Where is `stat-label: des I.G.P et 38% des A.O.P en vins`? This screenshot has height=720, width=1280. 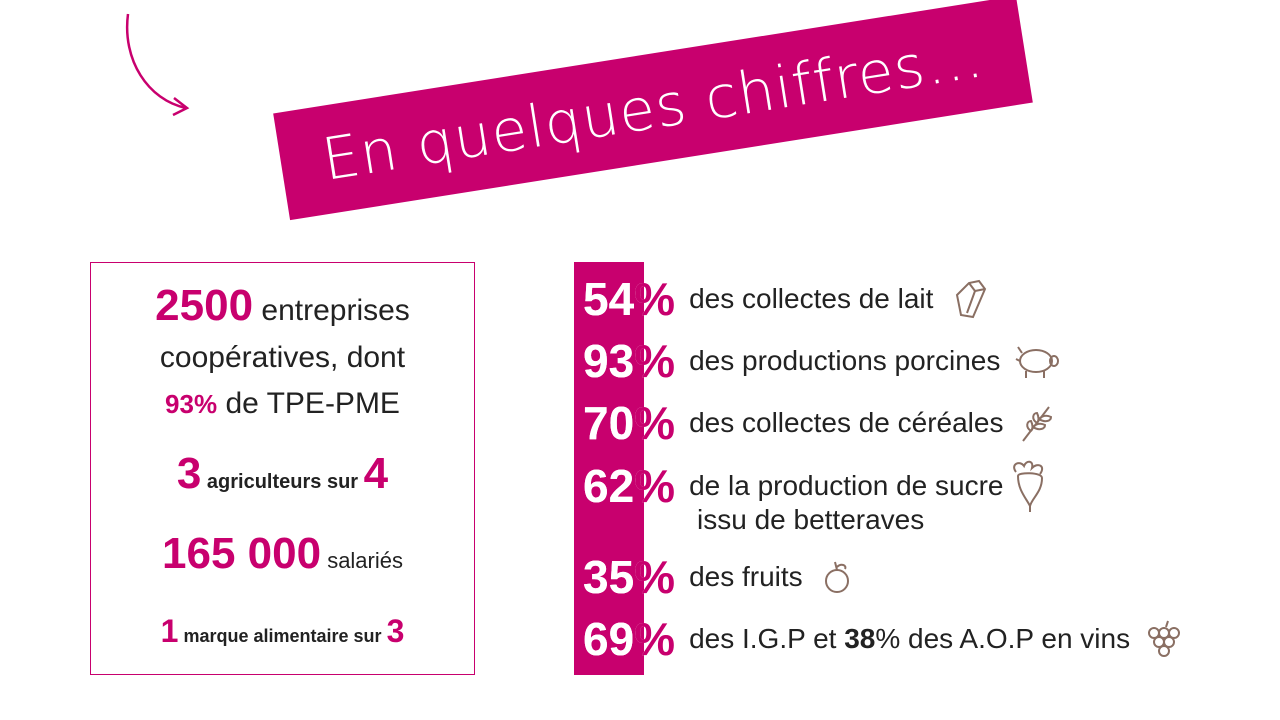 stat-label: des I.G.P et 38% des A.O.P en vins is located at coordinates (910, 638).